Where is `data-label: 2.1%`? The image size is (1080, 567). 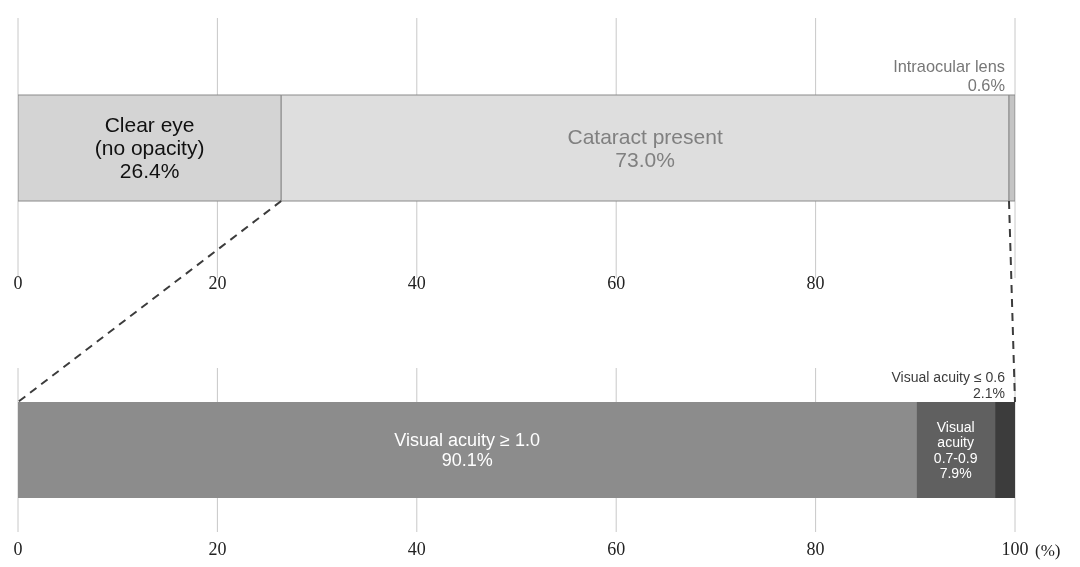
data-label: 2.1% is located at coordinates (989, 393).